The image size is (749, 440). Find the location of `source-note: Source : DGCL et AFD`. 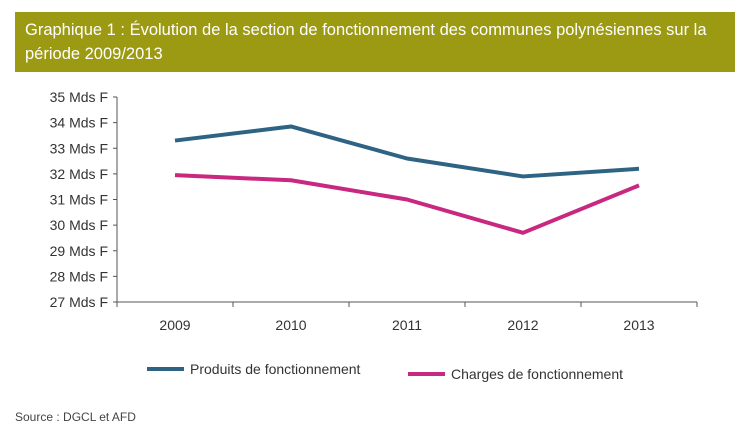

source-note: Source : DGCL et AFD is located at coordinates (75, 417).